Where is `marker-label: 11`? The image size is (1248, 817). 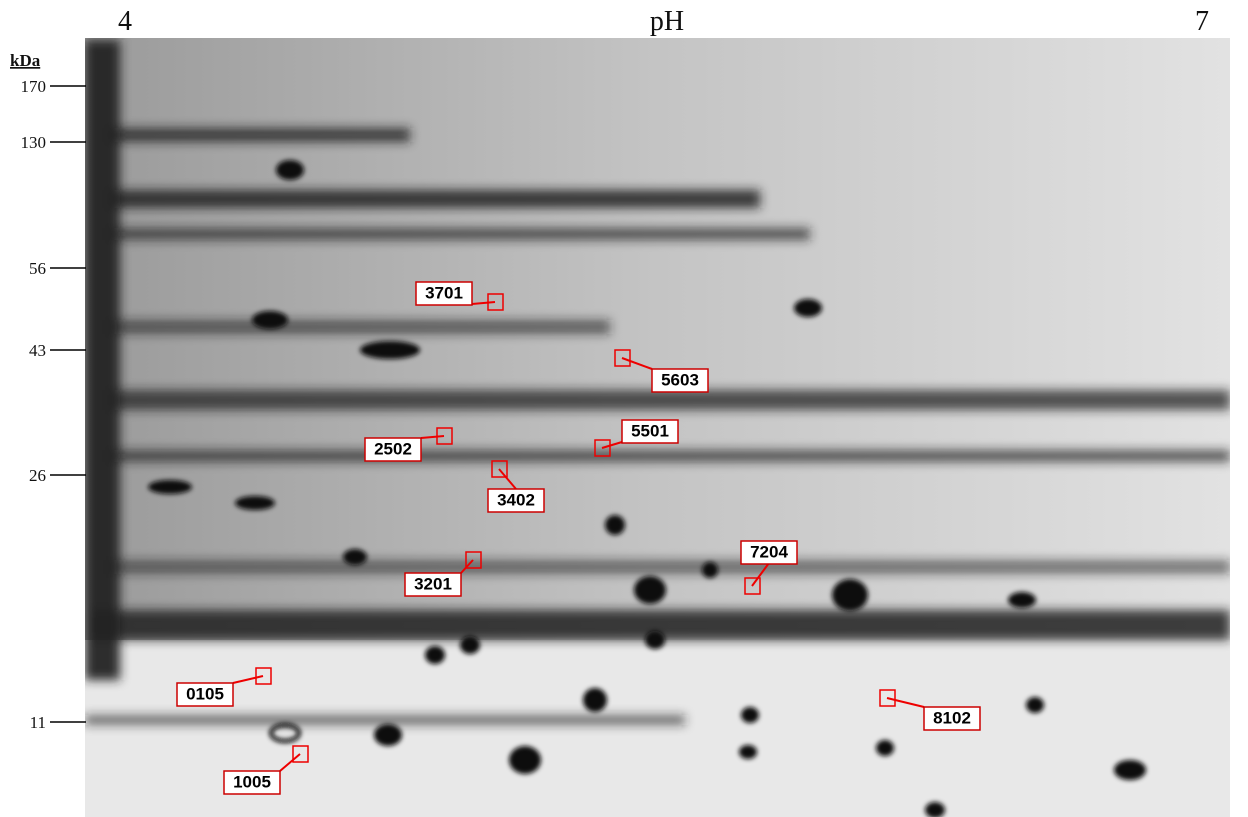
marker-label: 11 is located at coordinates (38, 722).